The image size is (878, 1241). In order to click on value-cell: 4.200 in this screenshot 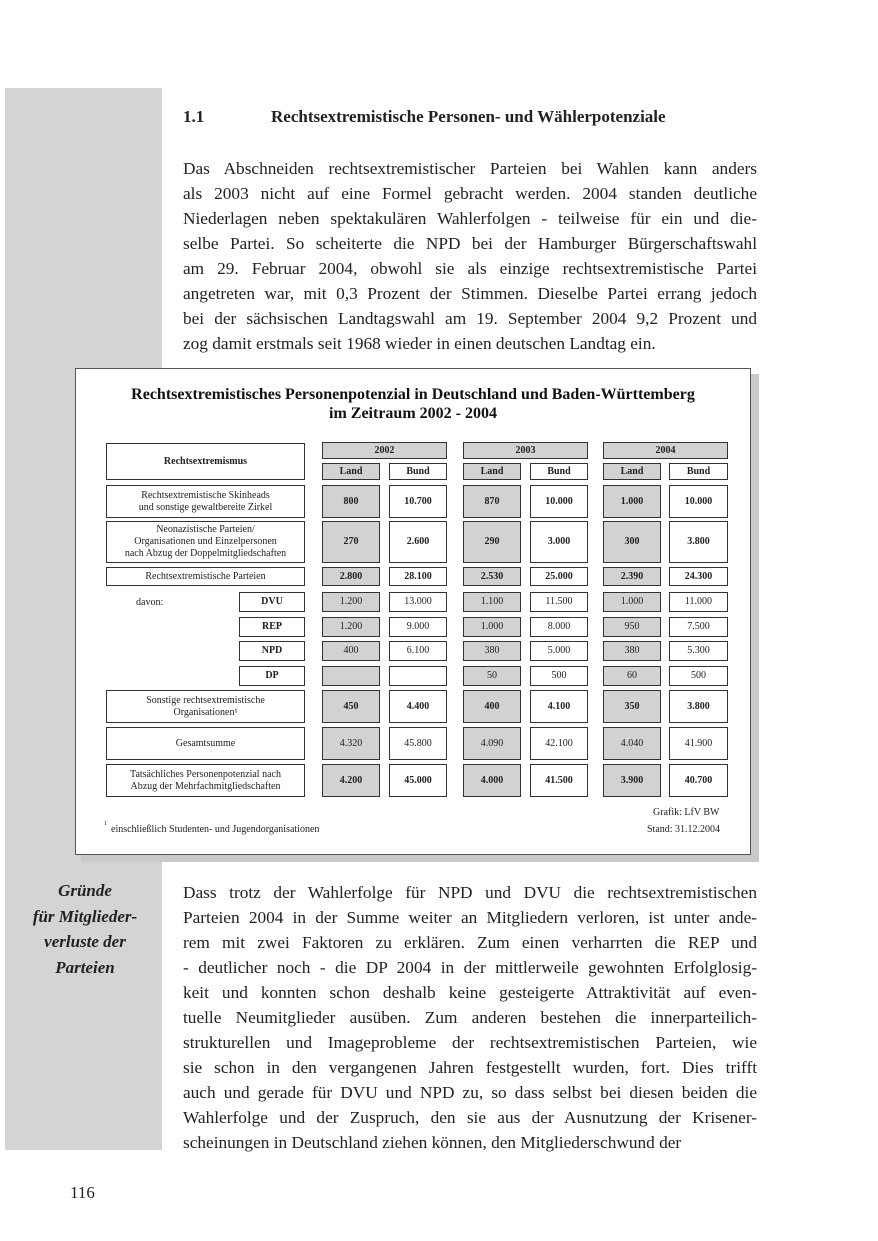, I will do `click(351, 780)`.